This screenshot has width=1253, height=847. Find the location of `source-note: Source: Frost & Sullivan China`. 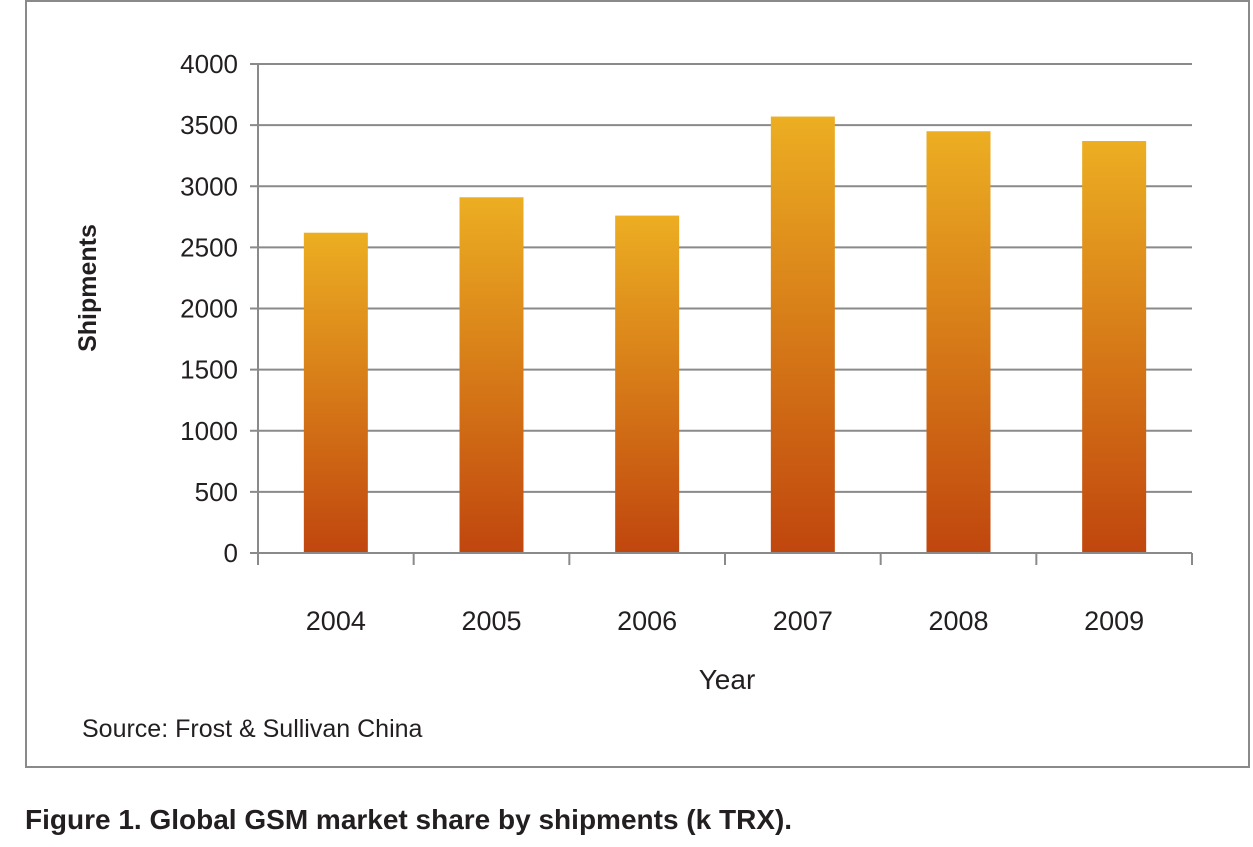

source-note: Source: Frost & Sullivan China is located at coordinates (252, 729).